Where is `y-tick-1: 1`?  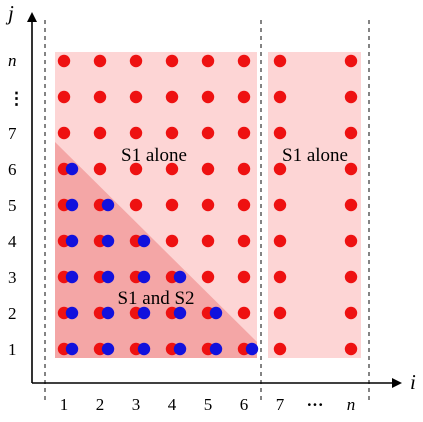
y-tick-1: 1 is located at coordinates (12, 349).